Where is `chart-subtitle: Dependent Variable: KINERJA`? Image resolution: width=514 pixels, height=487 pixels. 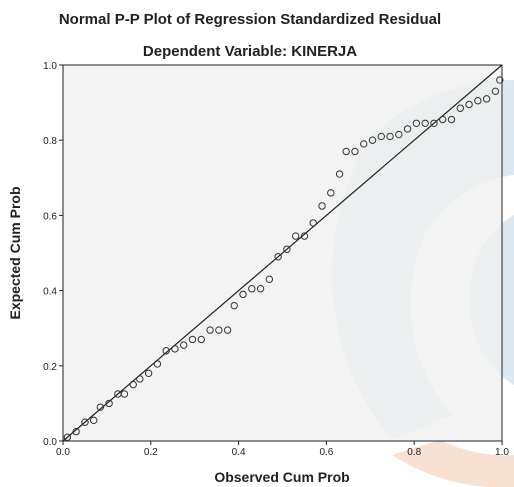
chart-subtitle: Dependent Variable: KINERJA is located at coordinates (250, 51).